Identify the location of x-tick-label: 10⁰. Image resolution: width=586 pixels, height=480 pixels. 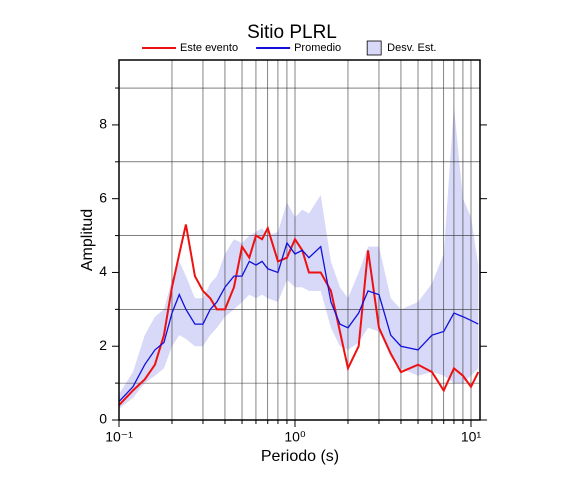
(295, 437).